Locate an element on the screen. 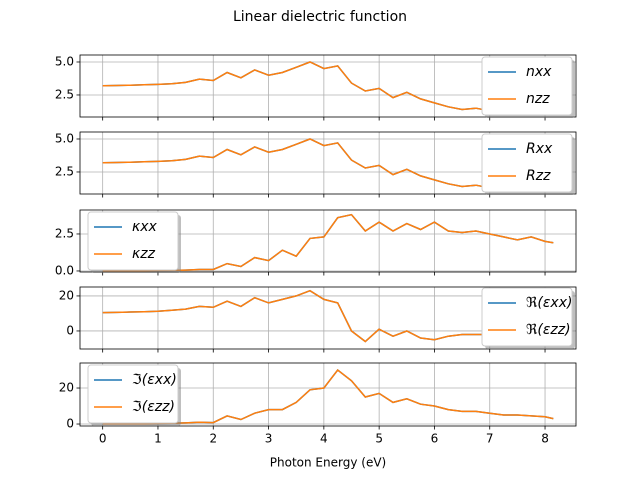  x-tick-label: 7 is located at coordinates (490, 439).